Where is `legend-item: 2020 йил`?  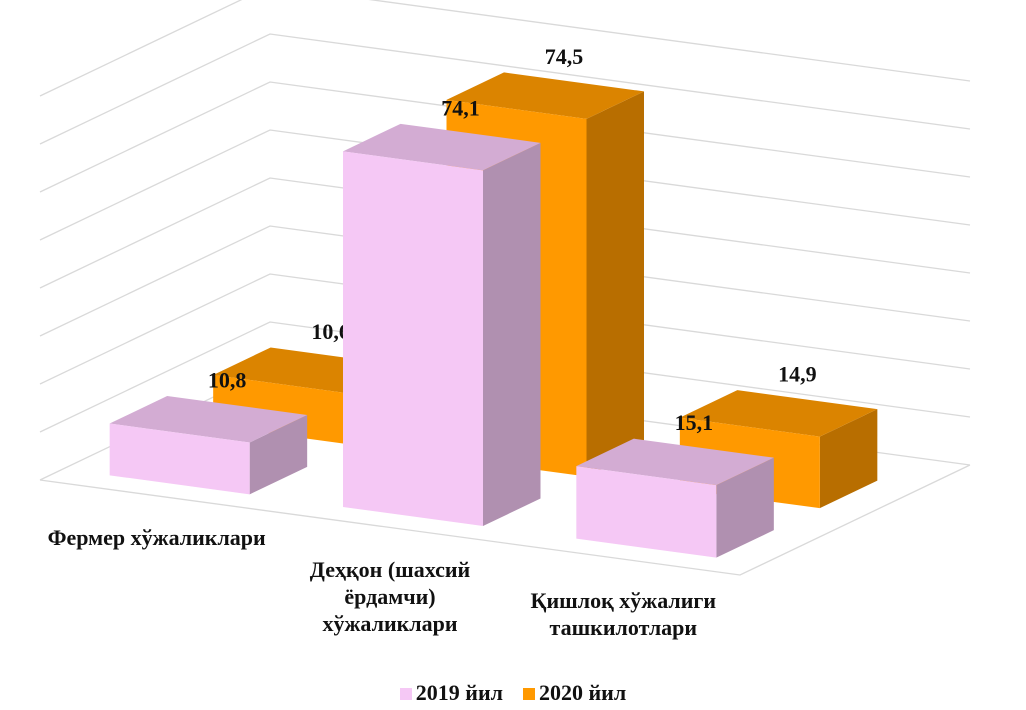 legend-item: 2020 йил is located at coordinates (574, 693).